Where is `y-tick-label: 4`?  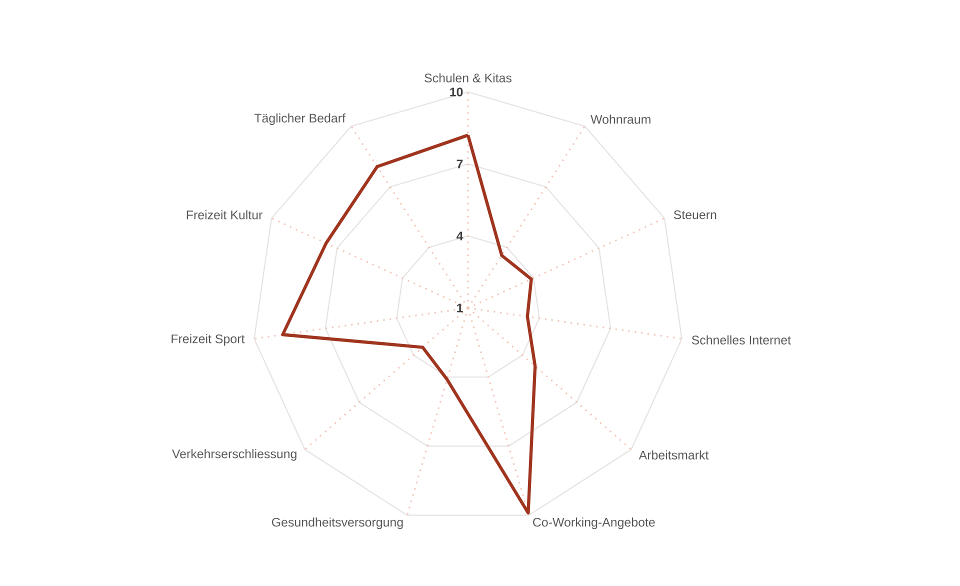
y-tick-label: 4 is located at coordinates (460, 236).